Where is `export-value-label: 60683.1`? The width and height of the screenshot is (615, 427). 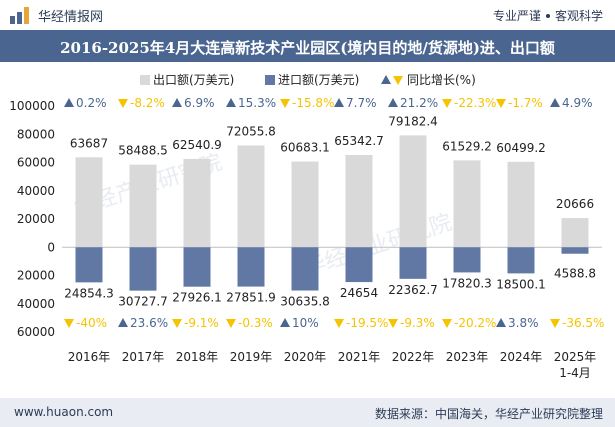 export-value-label: 60683.1 is located at coordinates (305, 148).